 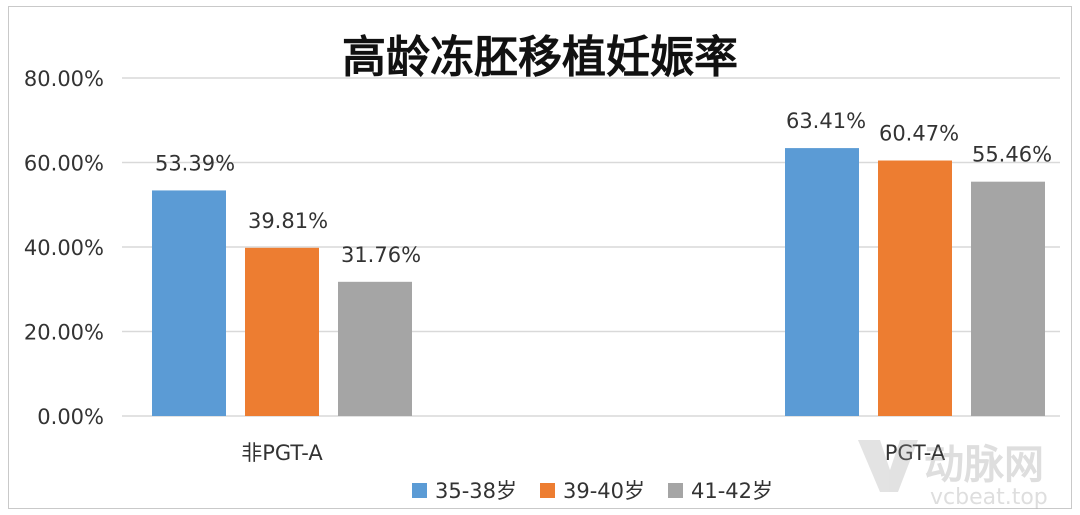 I want to click on y-tick-label: 20.00%, so click(x=64, y=333).